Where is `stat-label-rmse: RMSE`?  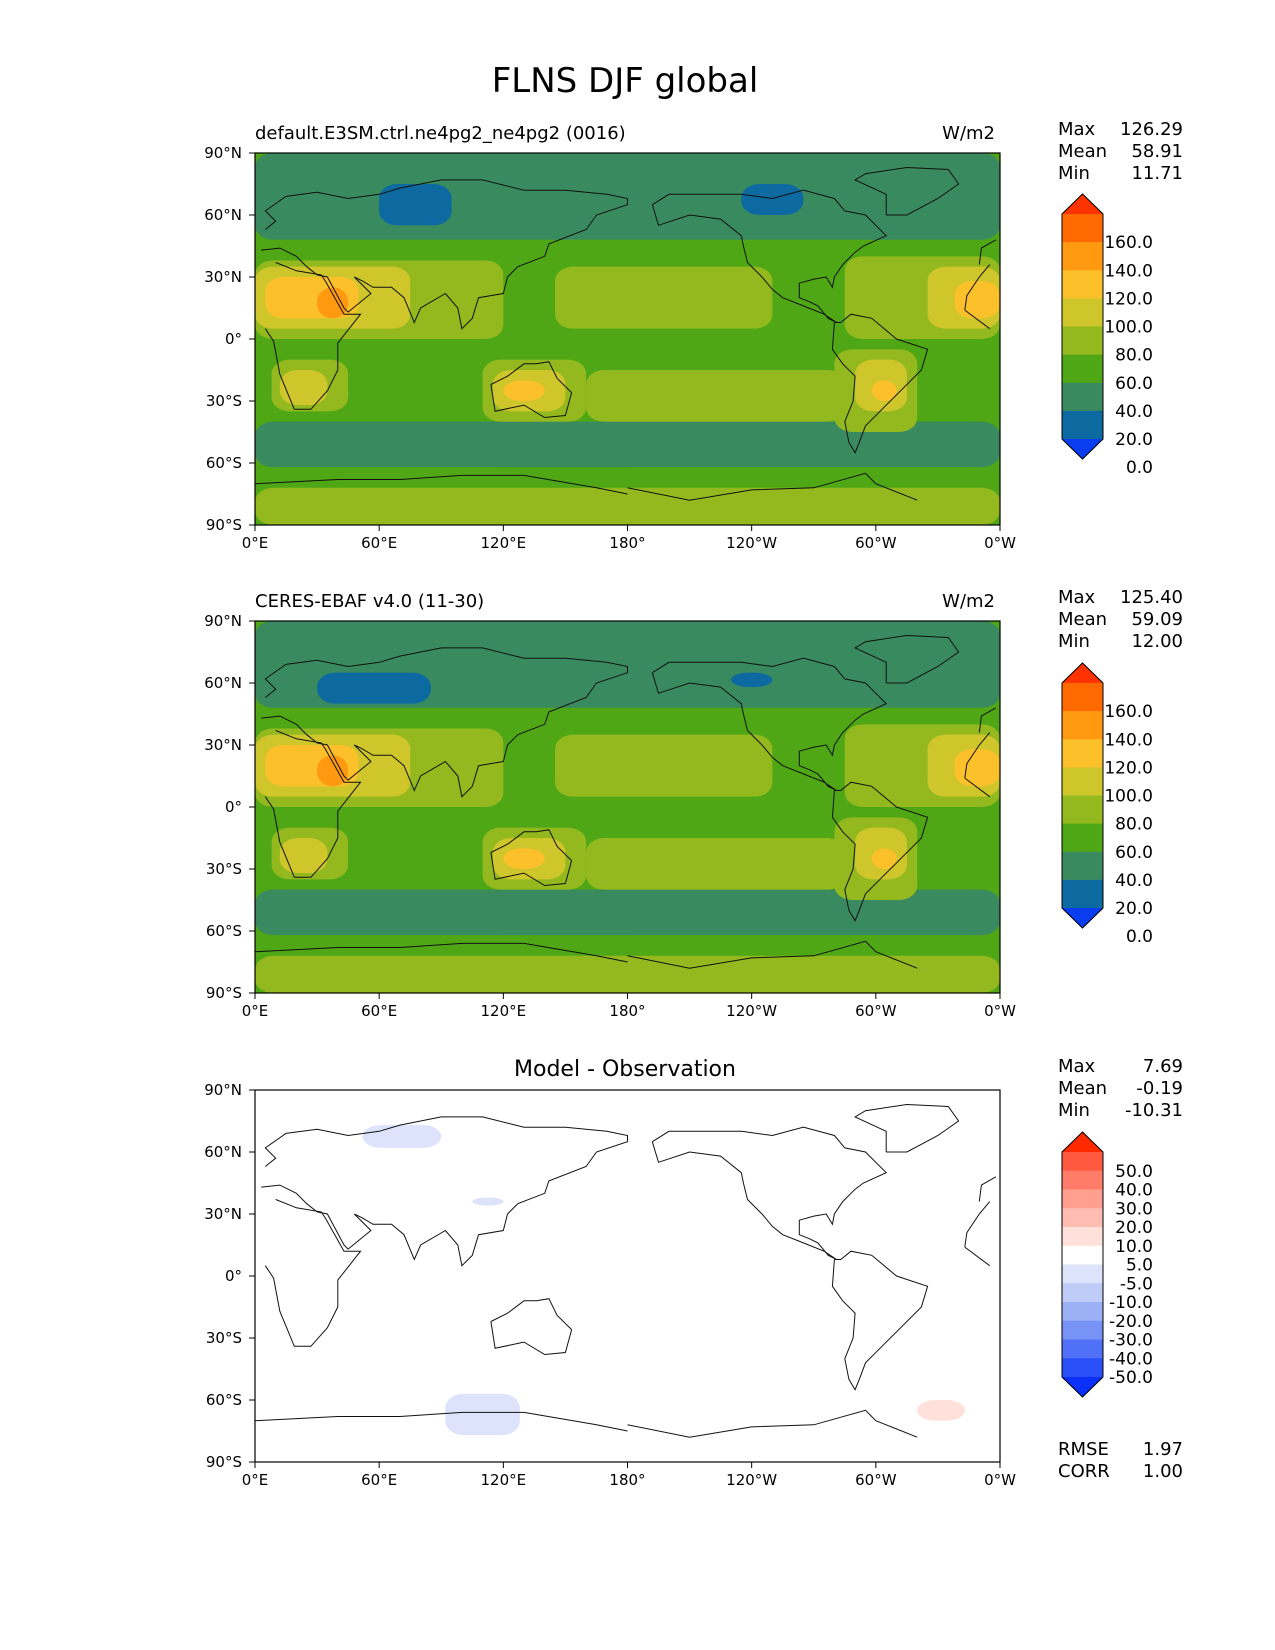 stat-label-rmse: RMSE is located at coordinates (1083, 1449).